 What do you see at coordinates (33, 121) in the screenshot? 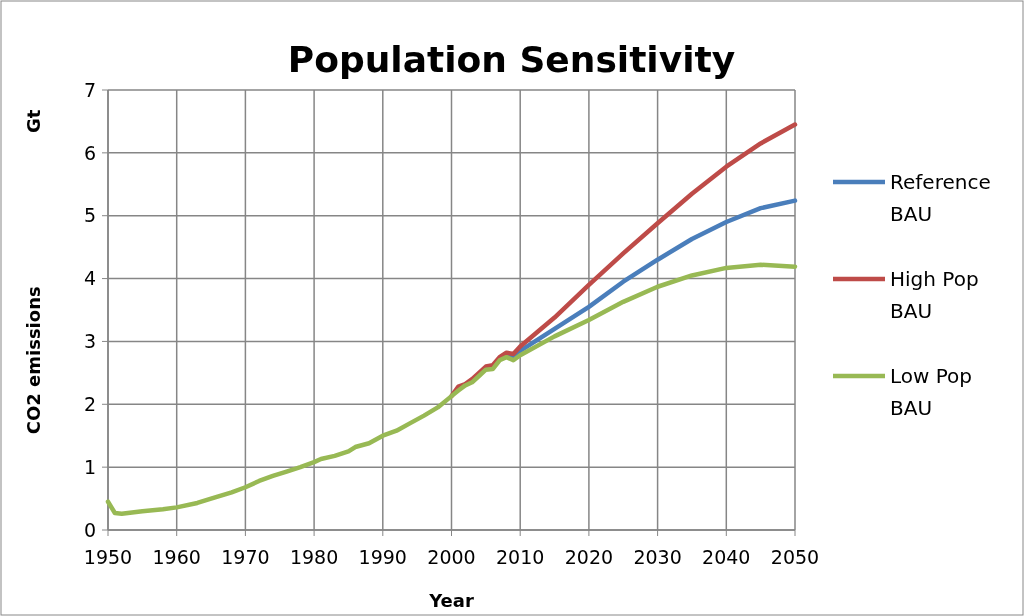
I see `text: Gt` at bounding box center [33, 121].